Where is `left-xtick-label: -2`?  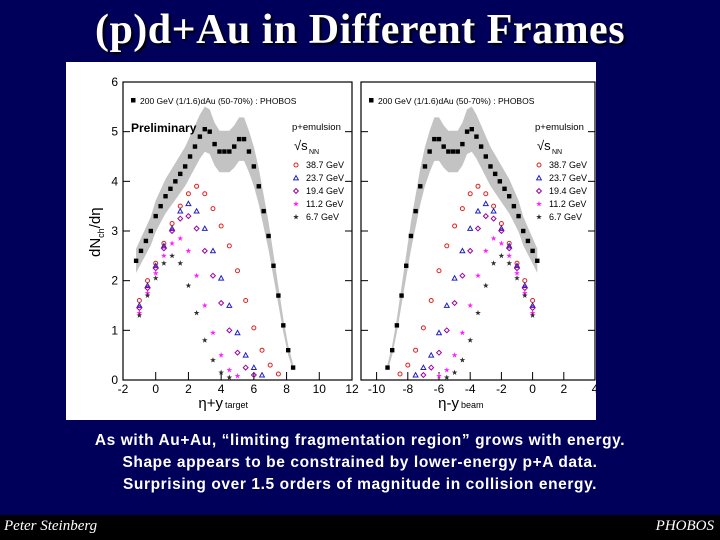 left-xtick-label: -2 is located at coordinates (123, 389).